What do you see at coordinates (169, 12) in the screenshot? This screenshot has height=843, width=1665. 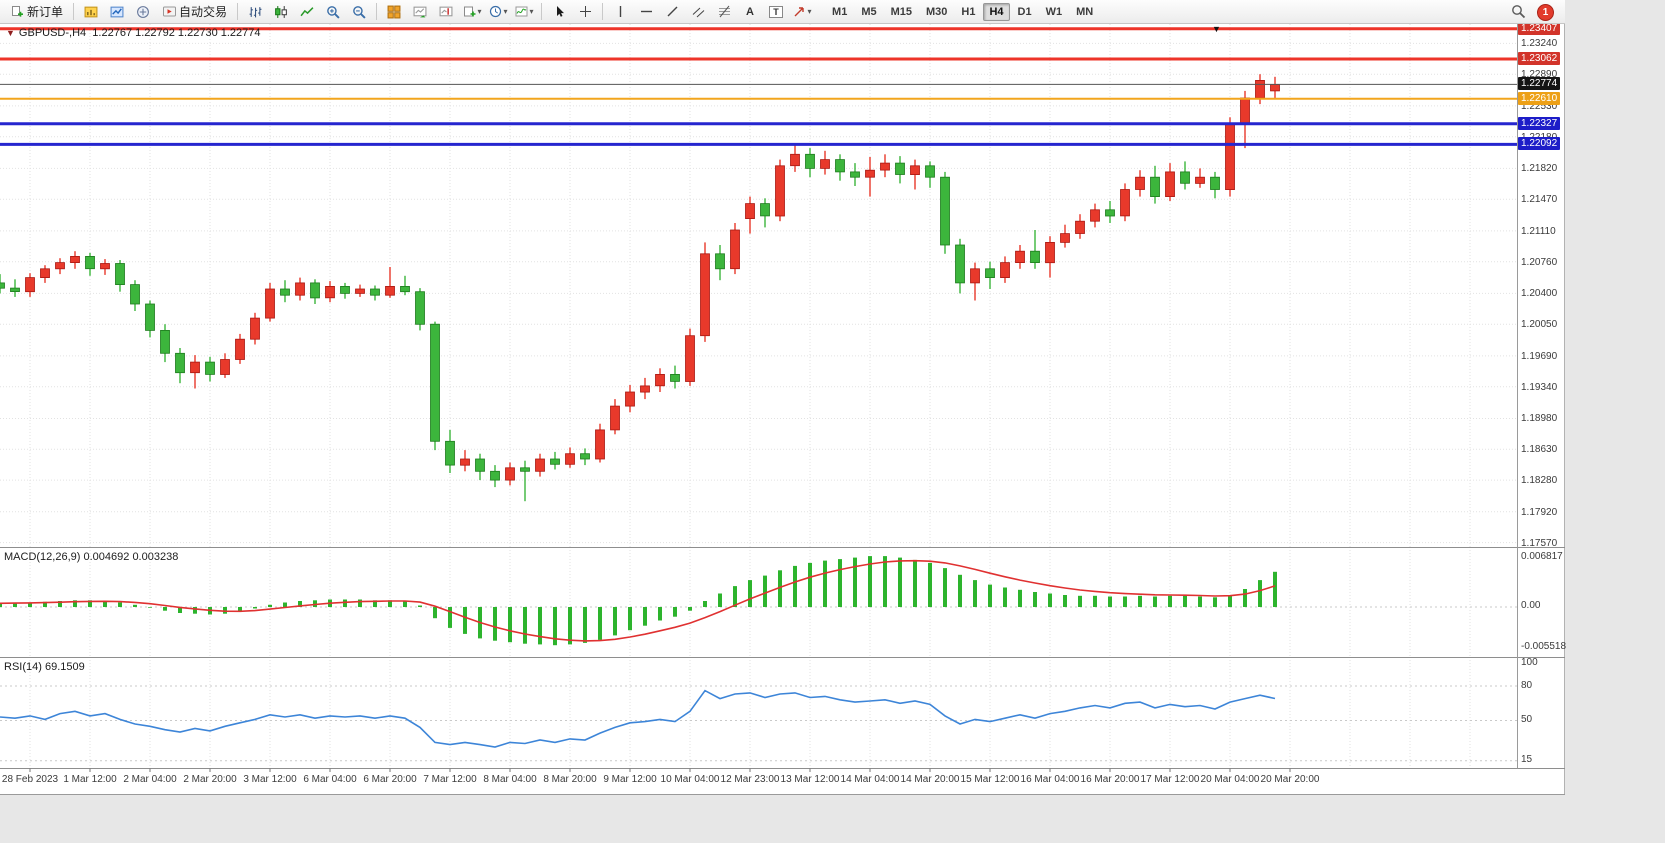 I see `algo-trading-icon` at bounding box center [169, 12].